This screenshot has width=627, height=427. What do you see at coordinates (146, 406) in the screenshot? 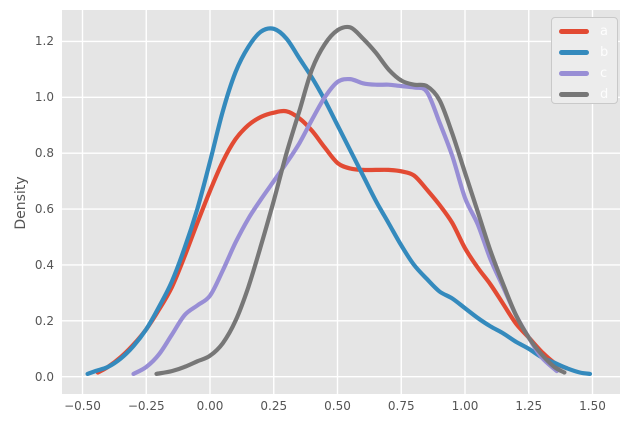
I see `x-tick-label: −0.25` at bounding box center [146, 406].